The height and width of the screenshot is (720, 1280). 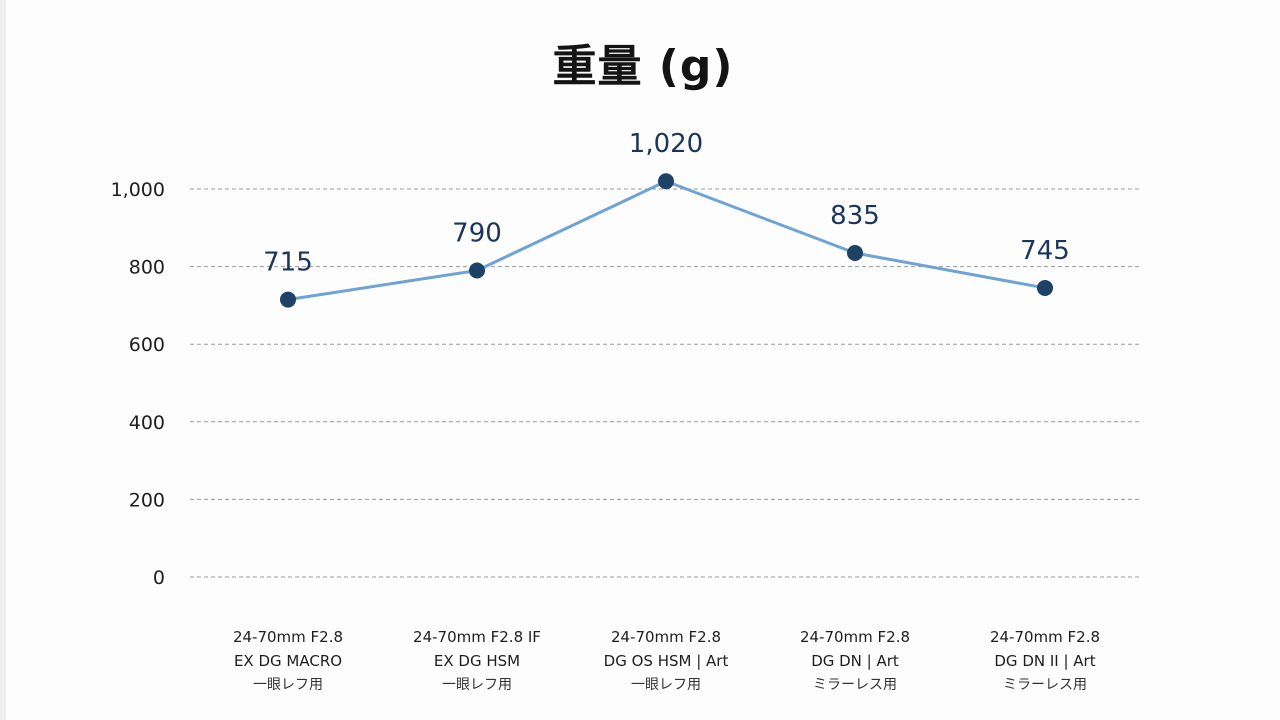 What do you see at coordinates (666, 240) in the screenshot?
I see `series-line` at bounding box center [666, 240].